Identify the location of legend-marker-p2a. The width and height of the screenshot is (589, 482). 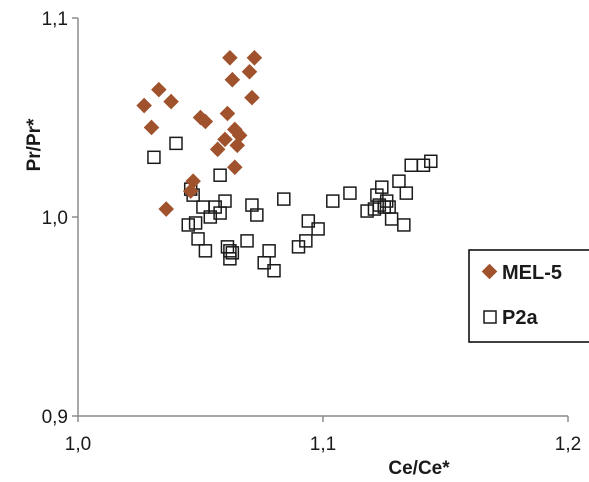
(490, 317).